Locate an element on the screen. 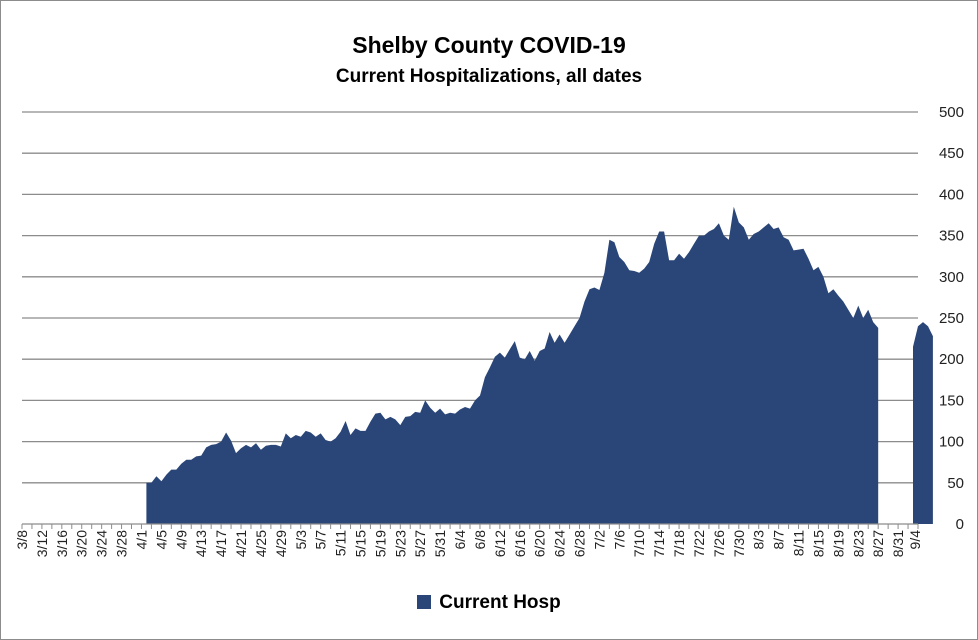 Image resolution: width=978 pixels, height=640 pixels. x-tick-label: 3/8 is located at coordinates (22, 540).